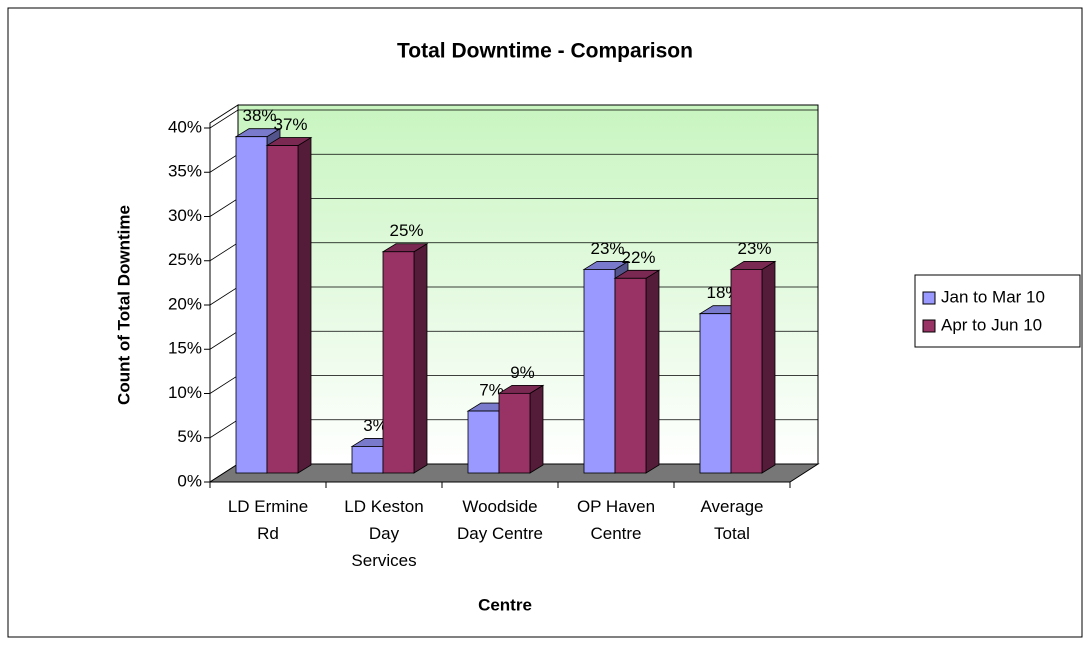 The width and height of the screenshot is (1090, 645). I want to click on data-label: 9%, so click(522, 372).